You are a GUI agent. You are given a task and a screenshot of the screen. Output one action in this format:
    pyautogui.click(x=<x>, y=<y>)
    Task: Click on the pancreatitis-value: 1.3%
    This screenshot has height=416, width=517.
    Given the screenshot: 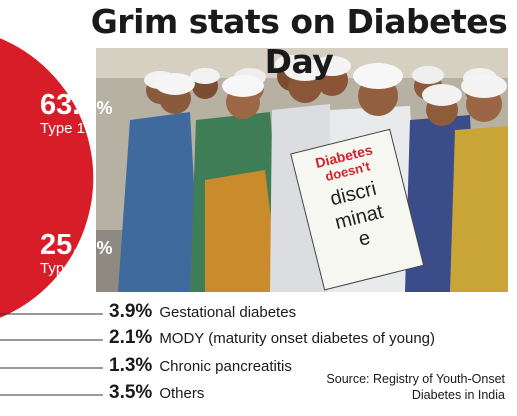 What is the action you would take?
    pyautogui.click(x=131, y=365)
    